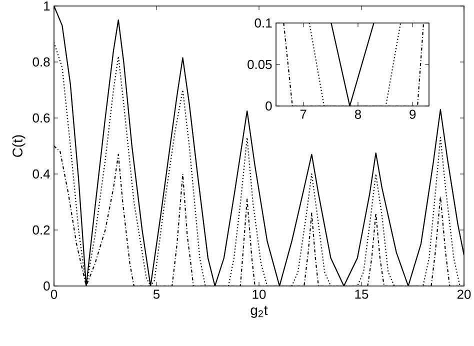 The height and width of the screenshot is (346, 474). I want to click on x-tick-label: 8, so click(358, 114).